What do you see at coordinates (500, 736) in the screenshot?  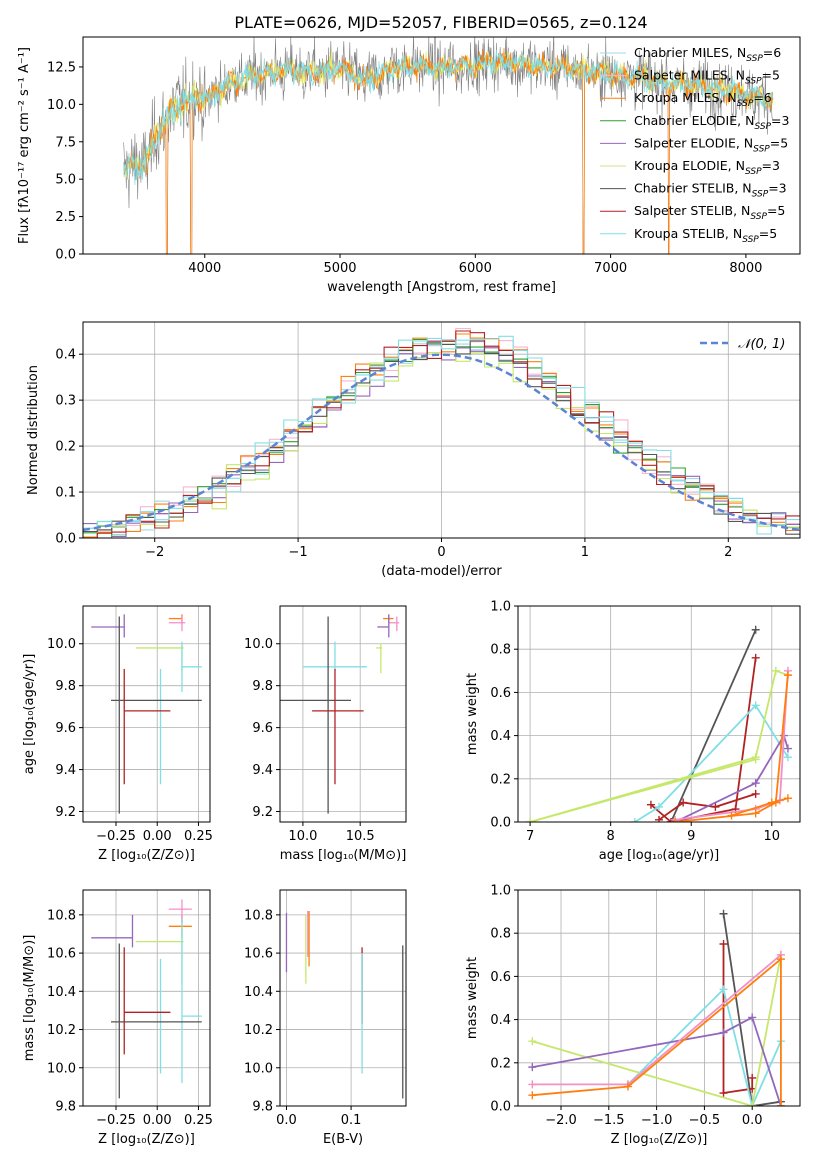 I see `weight-vs-age-ytick-label: 0.4` at bounding box center [500, 736].